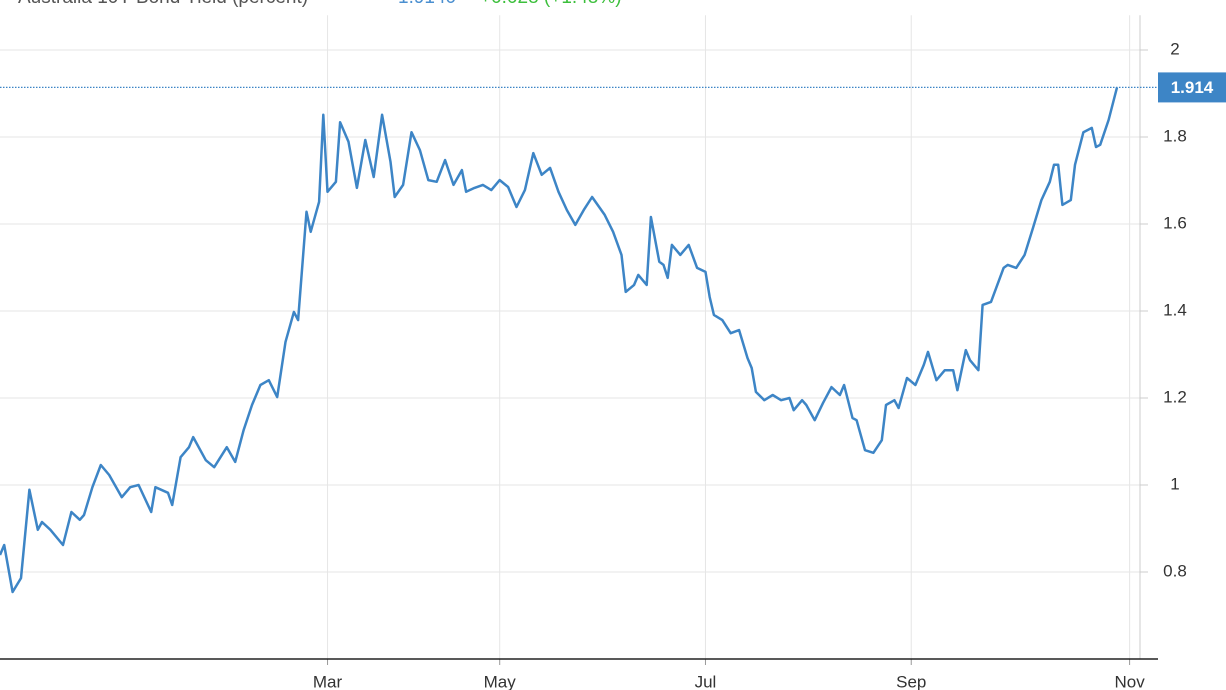 The image size is (1226, 690). I want to click on y-tick-label: 0.8, so click(1175, 570).